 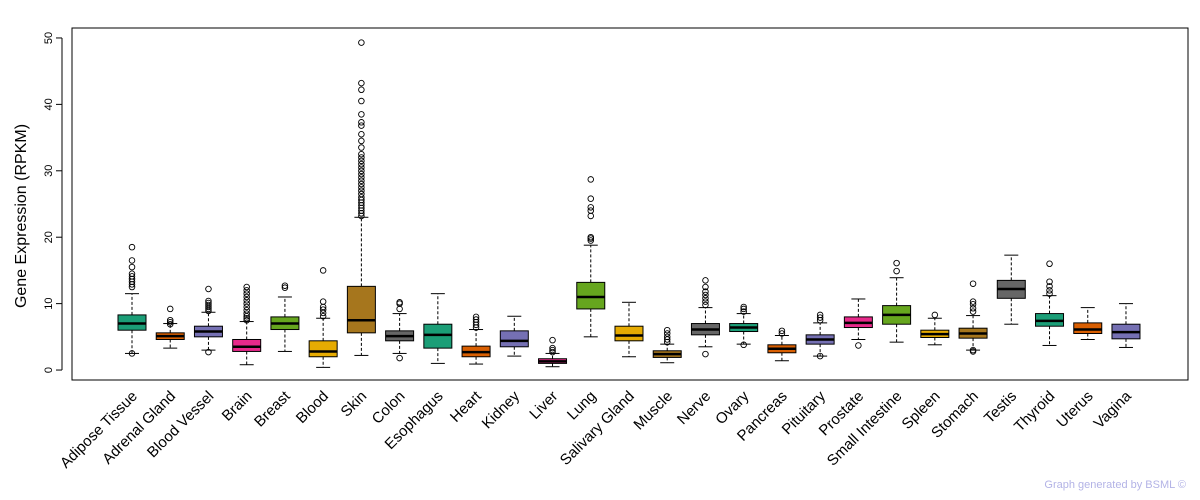 I want to click on box-skin, so click(x=361, y=197).